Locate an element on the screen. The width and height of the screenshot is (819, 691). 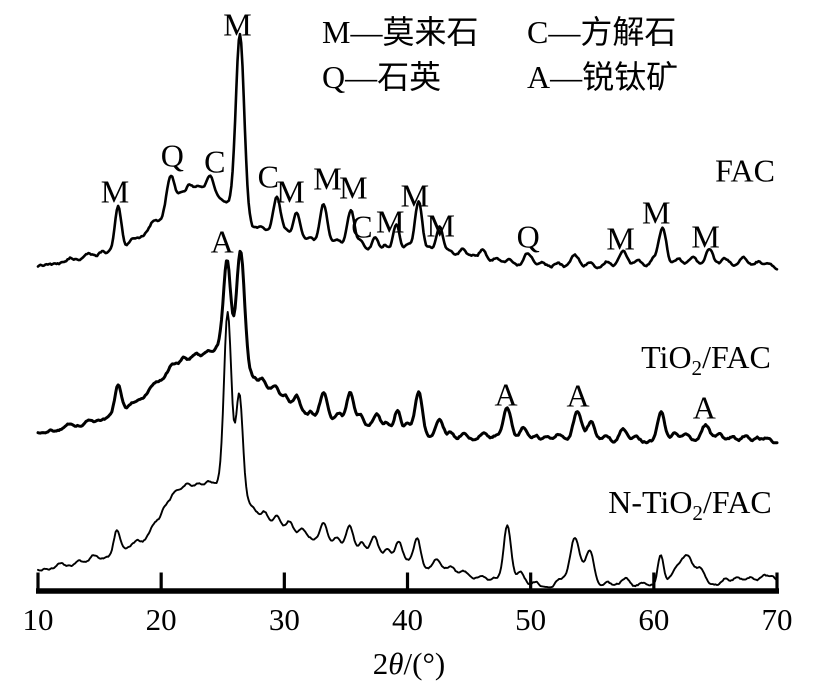
x-tick-label: 70 is located at coordinates (777, 619).